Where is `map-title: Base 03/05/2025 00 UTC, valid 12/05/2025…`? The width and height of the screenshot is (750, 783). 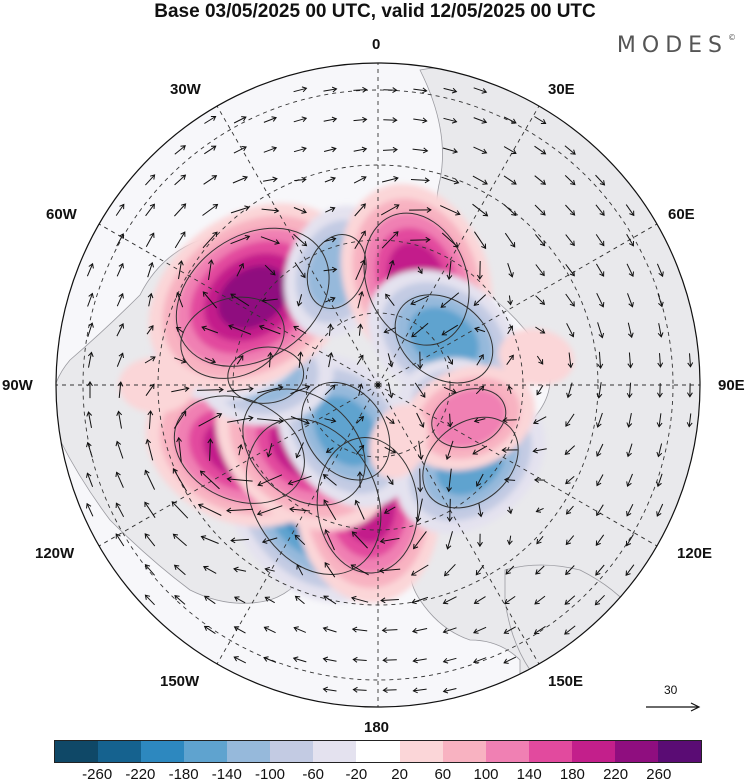
map-title: Base 03/05/2025 00 UTC, valid 12/05/2025… is located at coordinates (375, 11).